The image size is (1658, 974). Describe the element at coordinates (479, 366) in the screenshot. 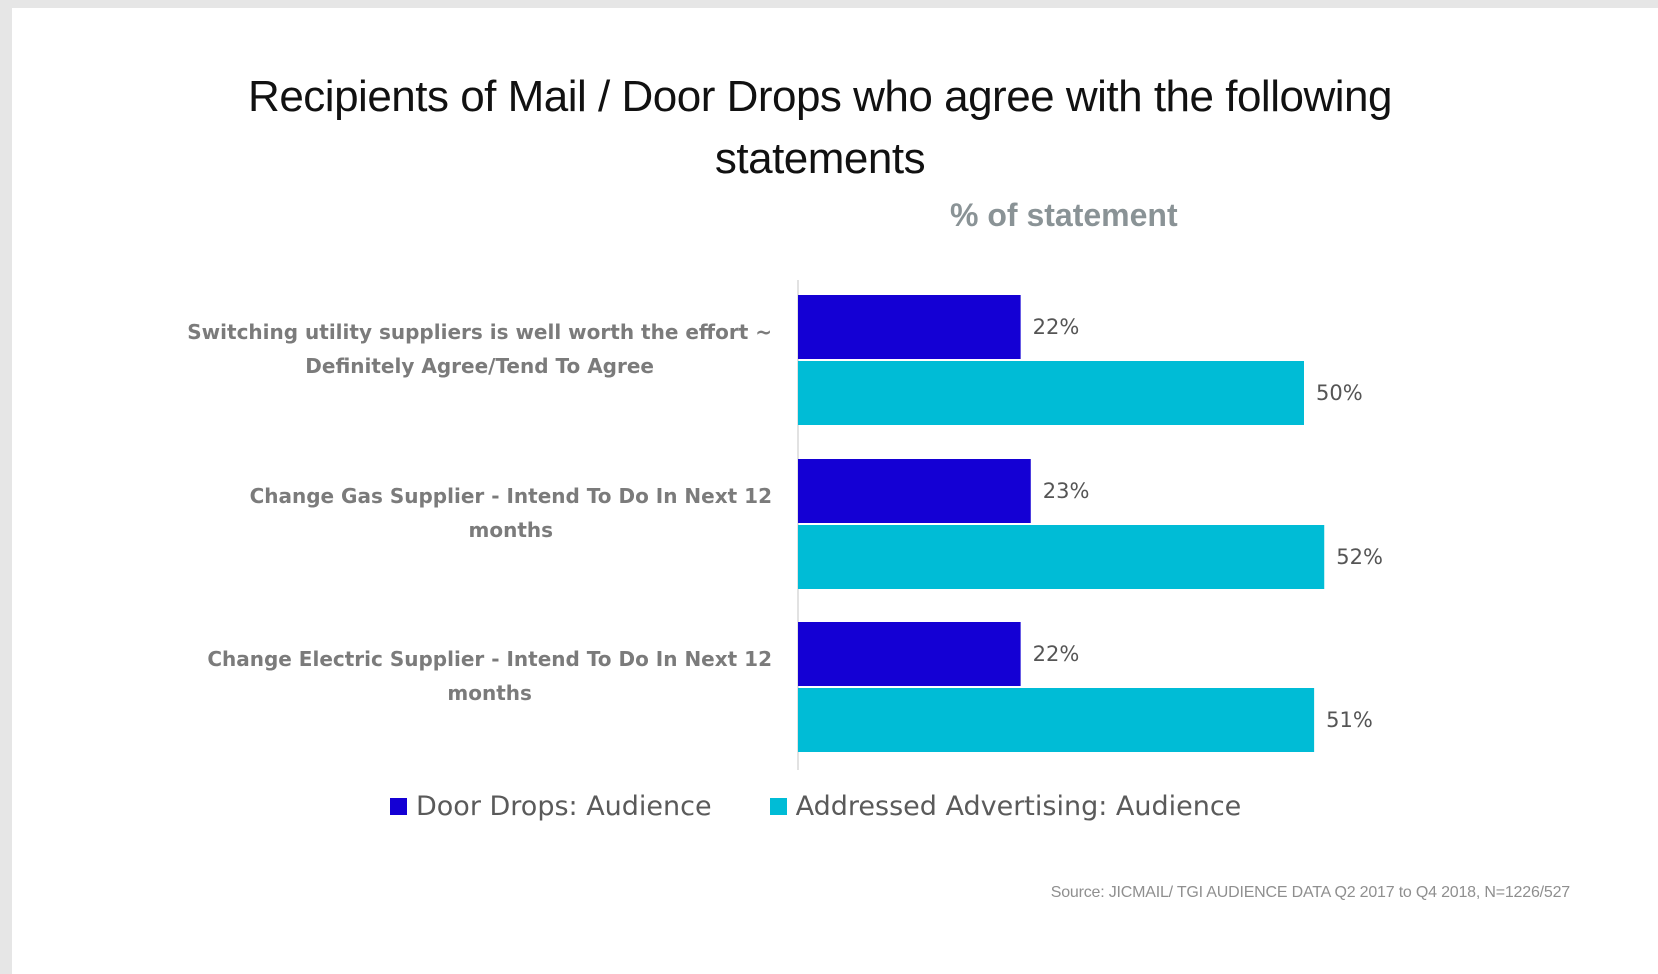

I see `category-label: Definitely Agree/Tend To Agree` at that location.